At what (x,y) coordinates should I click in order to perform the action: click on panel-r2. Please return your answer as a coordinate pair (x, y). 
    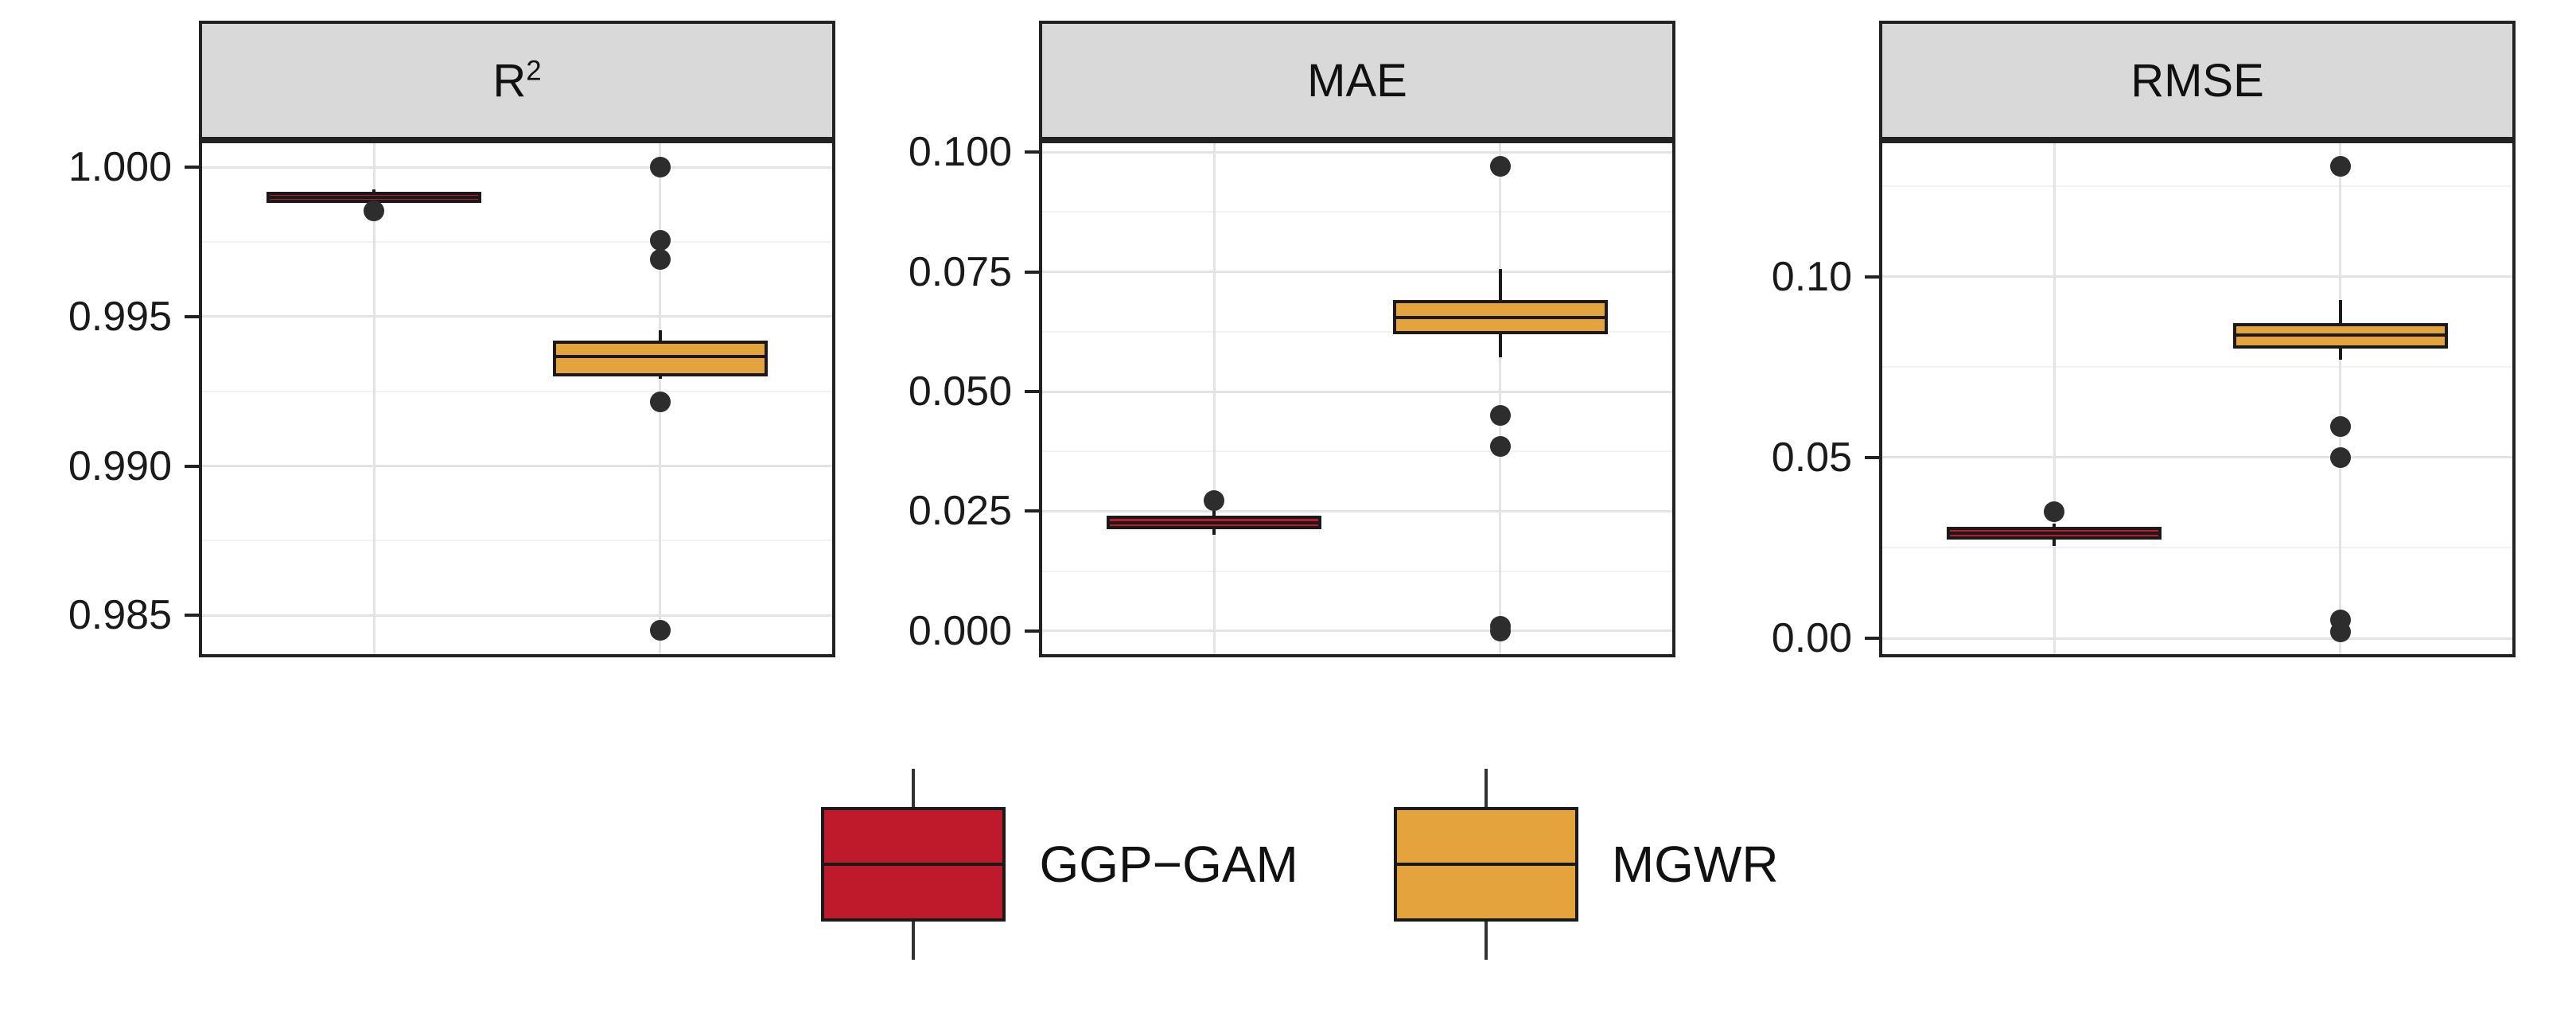
    Looking at the image, I should click on (517, 398).